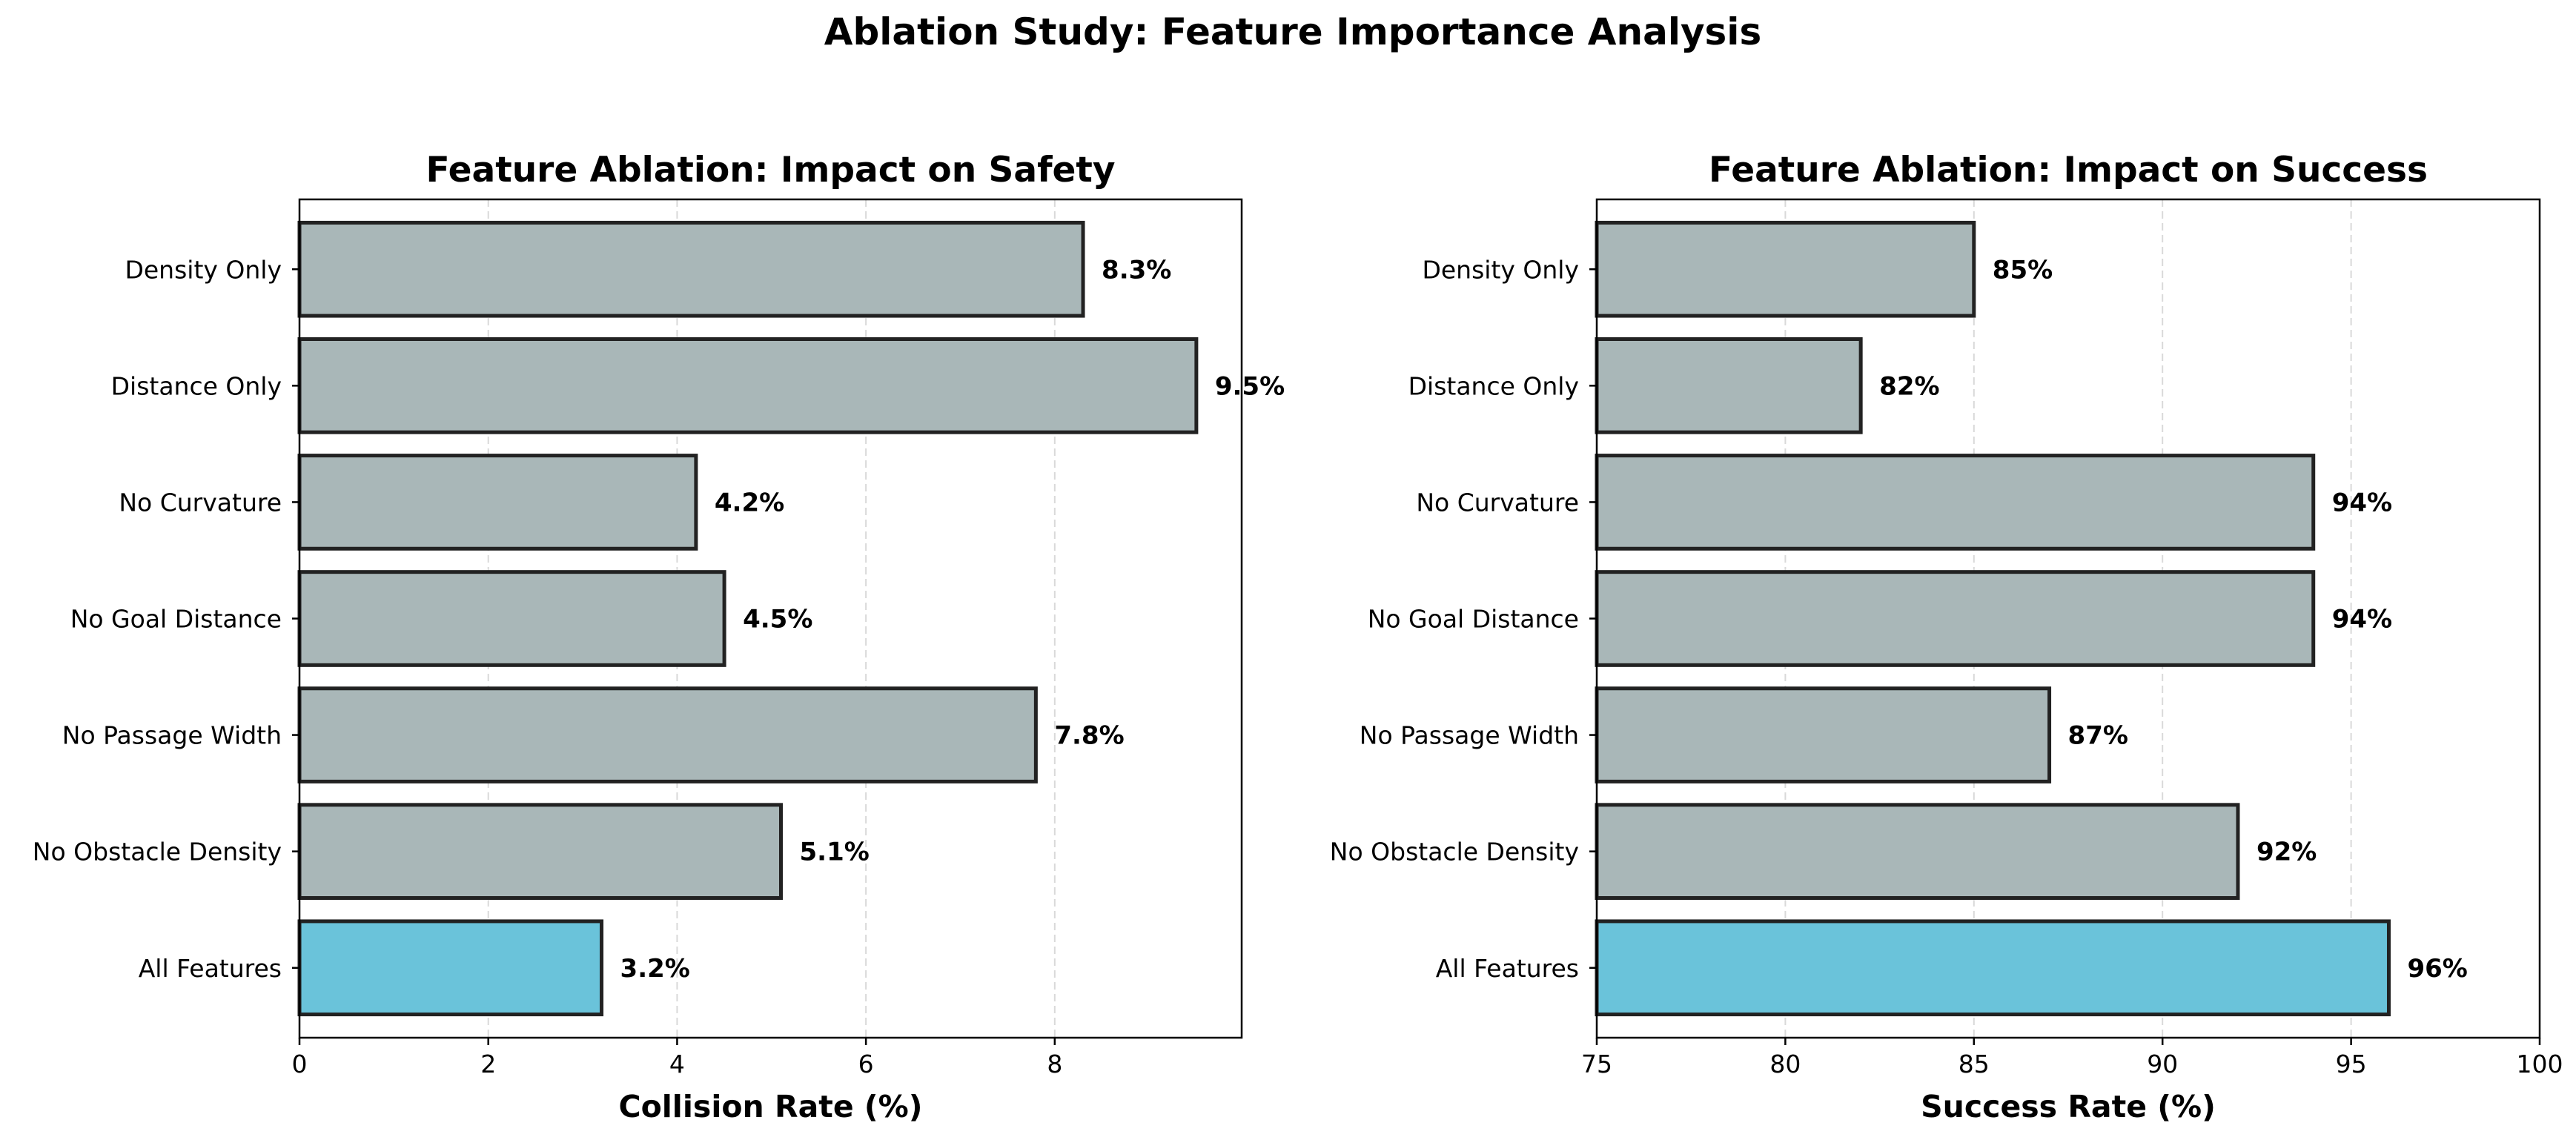 The width and height of the screenshot is (2576, 1140). Describe the element at coordinates (777, 619) in the screenshot. I see `data-label: 4.5%` at that location.